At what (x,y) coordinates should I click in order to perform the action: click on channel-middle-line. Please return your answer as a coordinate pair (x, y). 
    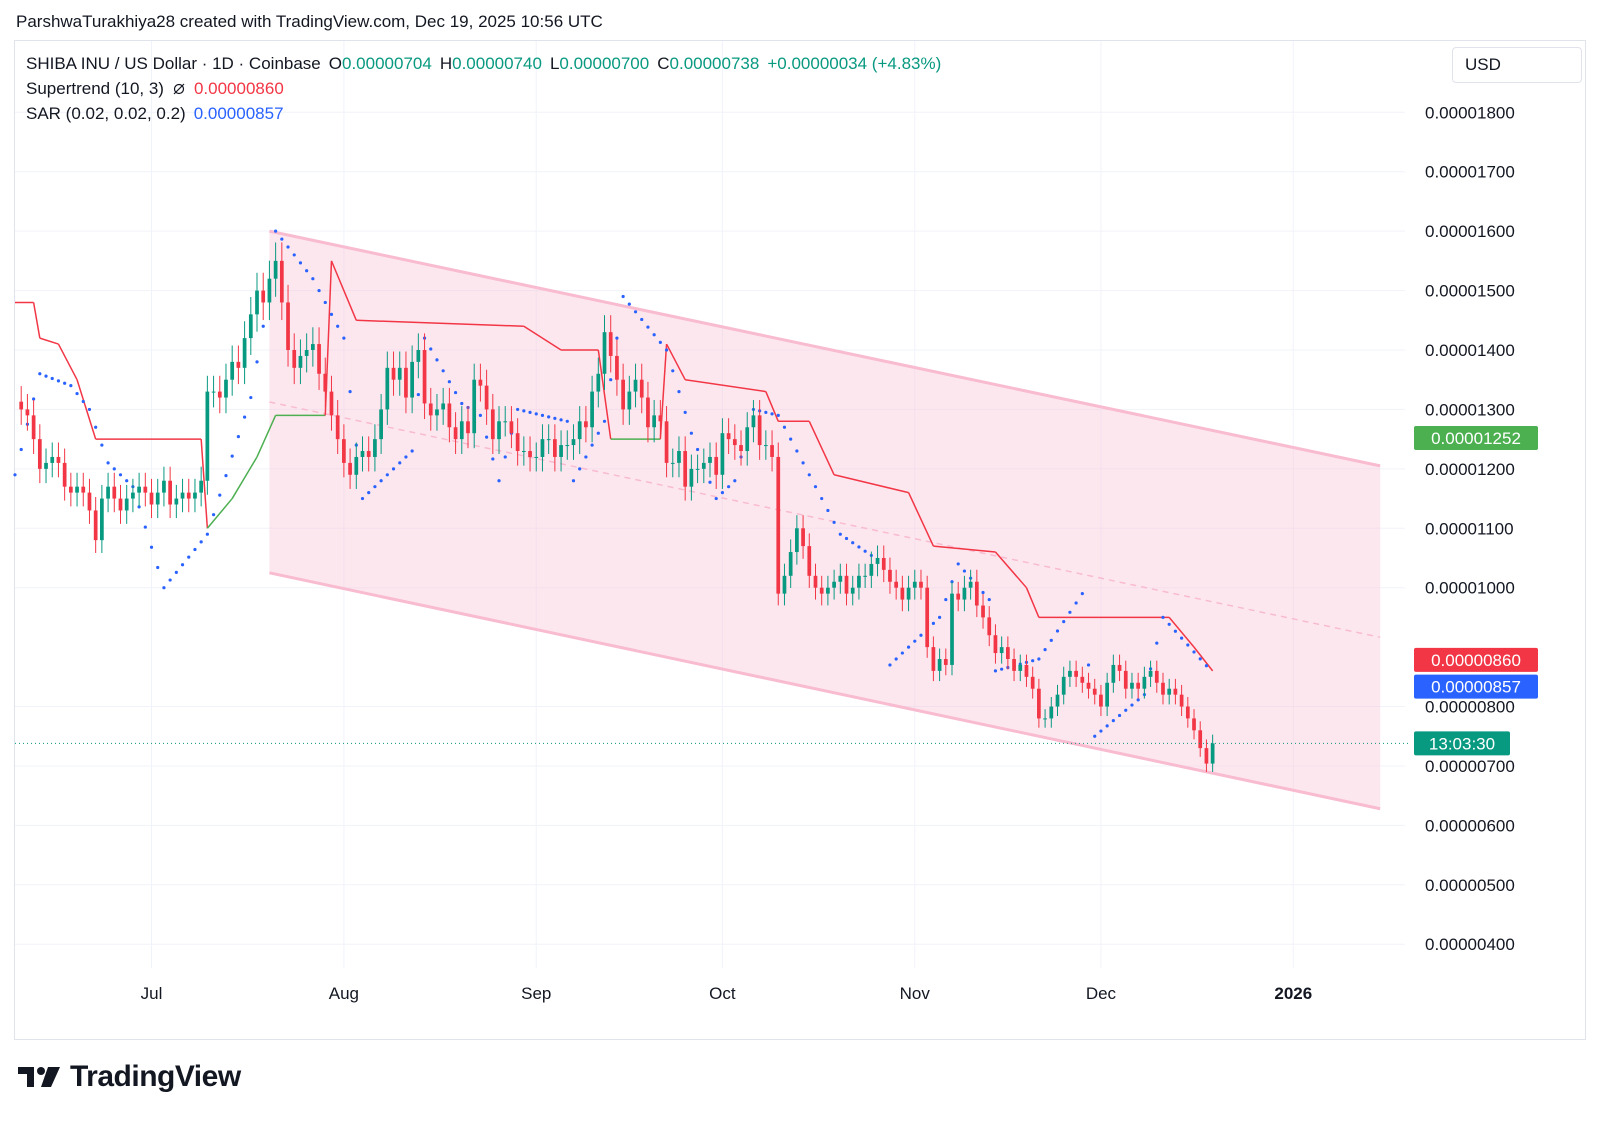
    Looking at the image, I should click on (825, 520).